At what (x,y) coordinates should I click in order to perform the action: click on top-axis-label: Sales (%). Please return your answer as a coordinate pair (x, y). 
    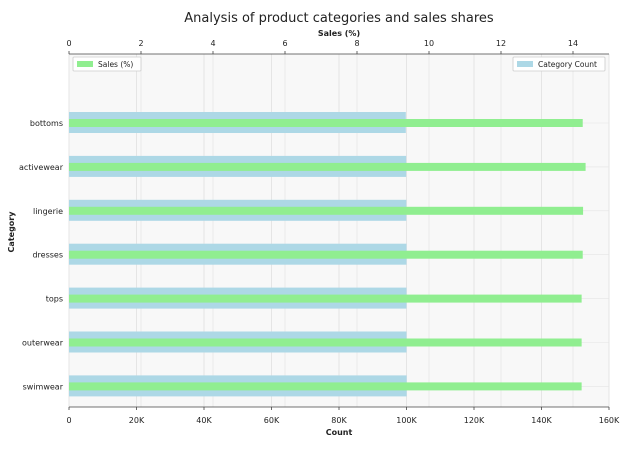
    Looking at the image, I should click on (339, 33).